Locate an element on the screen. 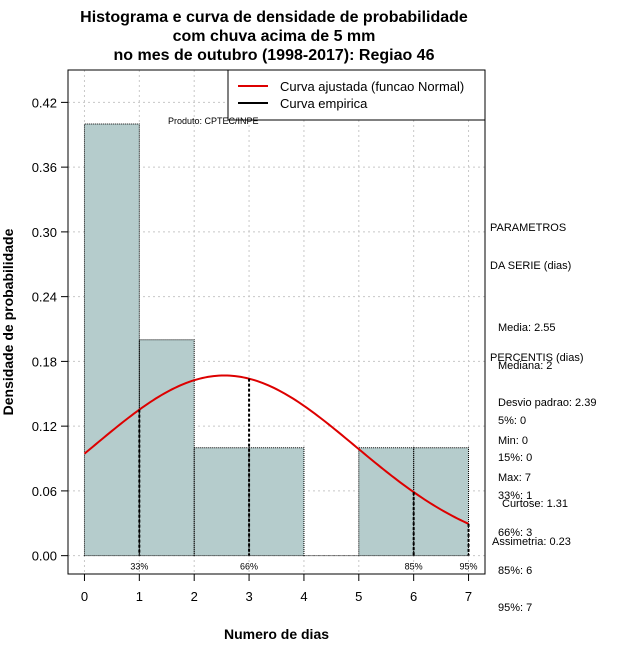 The width and height of the screenshot is (640, 660). legend-label-empirical-curve: Curva empirica is located at coordinates (324, 103).